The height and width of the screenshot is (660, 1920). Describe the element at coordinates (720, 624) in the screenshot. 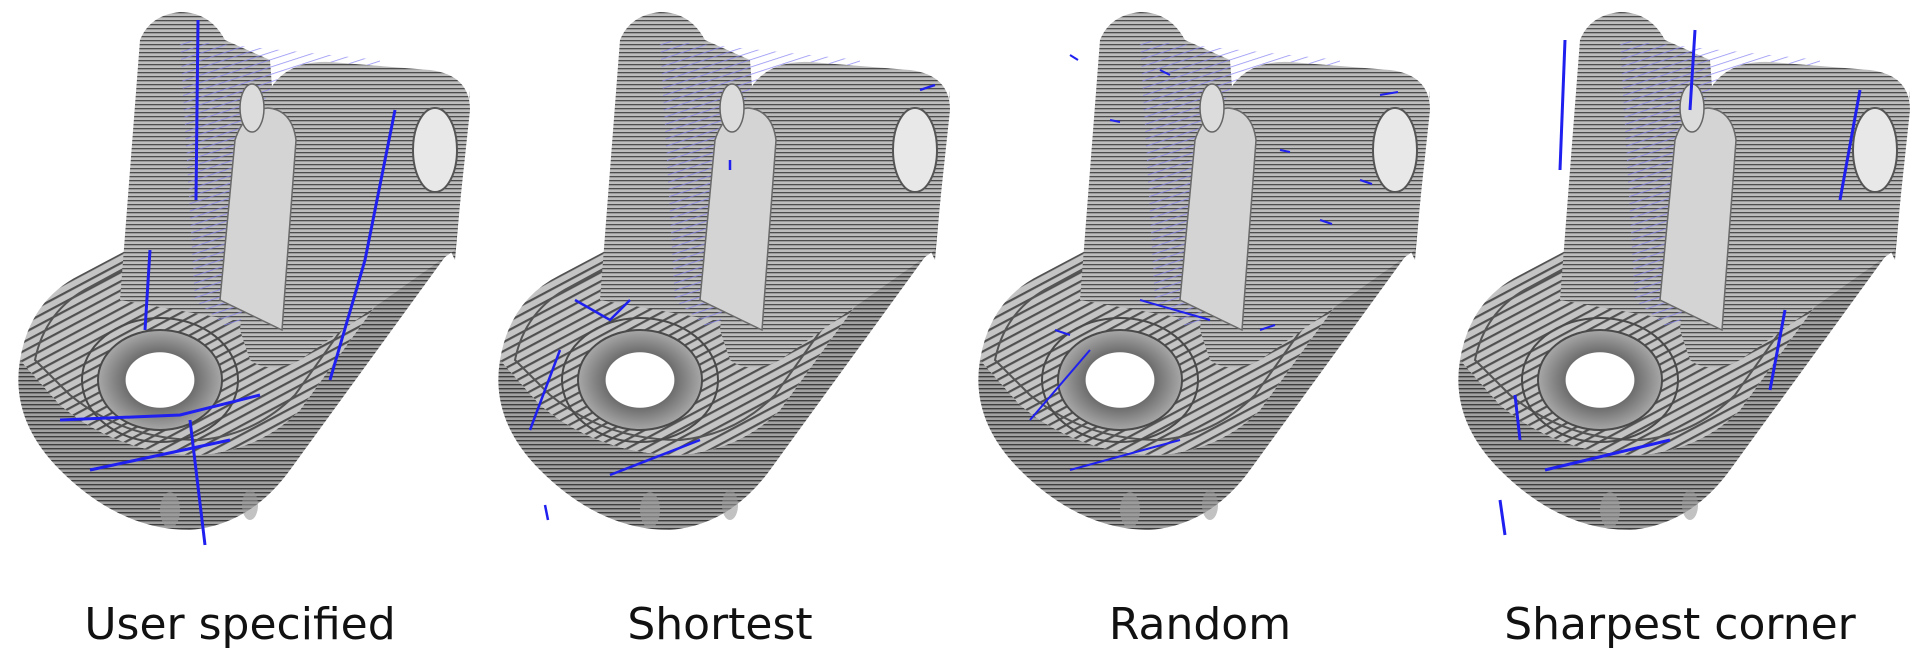

I see `panel-caption: Shortest` at that location.